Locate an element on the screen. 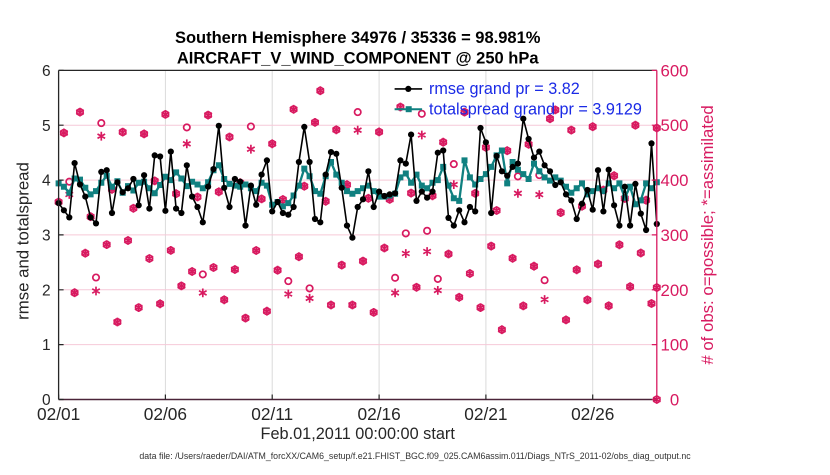 The height and width of the screenshot is (475, 830). svg-text: 1 is located at coordinates (46, 345).